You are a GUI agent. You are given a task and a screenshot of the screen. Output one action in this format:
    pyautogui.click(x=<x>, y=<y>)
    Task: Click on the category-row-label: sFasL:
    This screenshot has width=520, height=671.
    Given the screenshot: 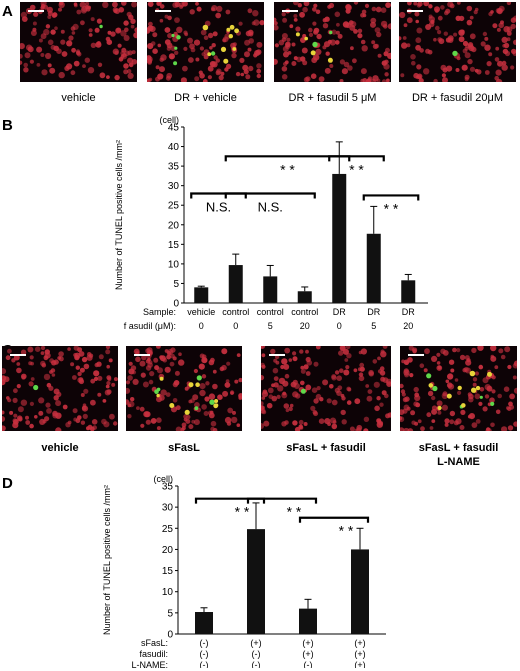 What is the action you would take?
    pyautogui.click(x=154, y=643)
    